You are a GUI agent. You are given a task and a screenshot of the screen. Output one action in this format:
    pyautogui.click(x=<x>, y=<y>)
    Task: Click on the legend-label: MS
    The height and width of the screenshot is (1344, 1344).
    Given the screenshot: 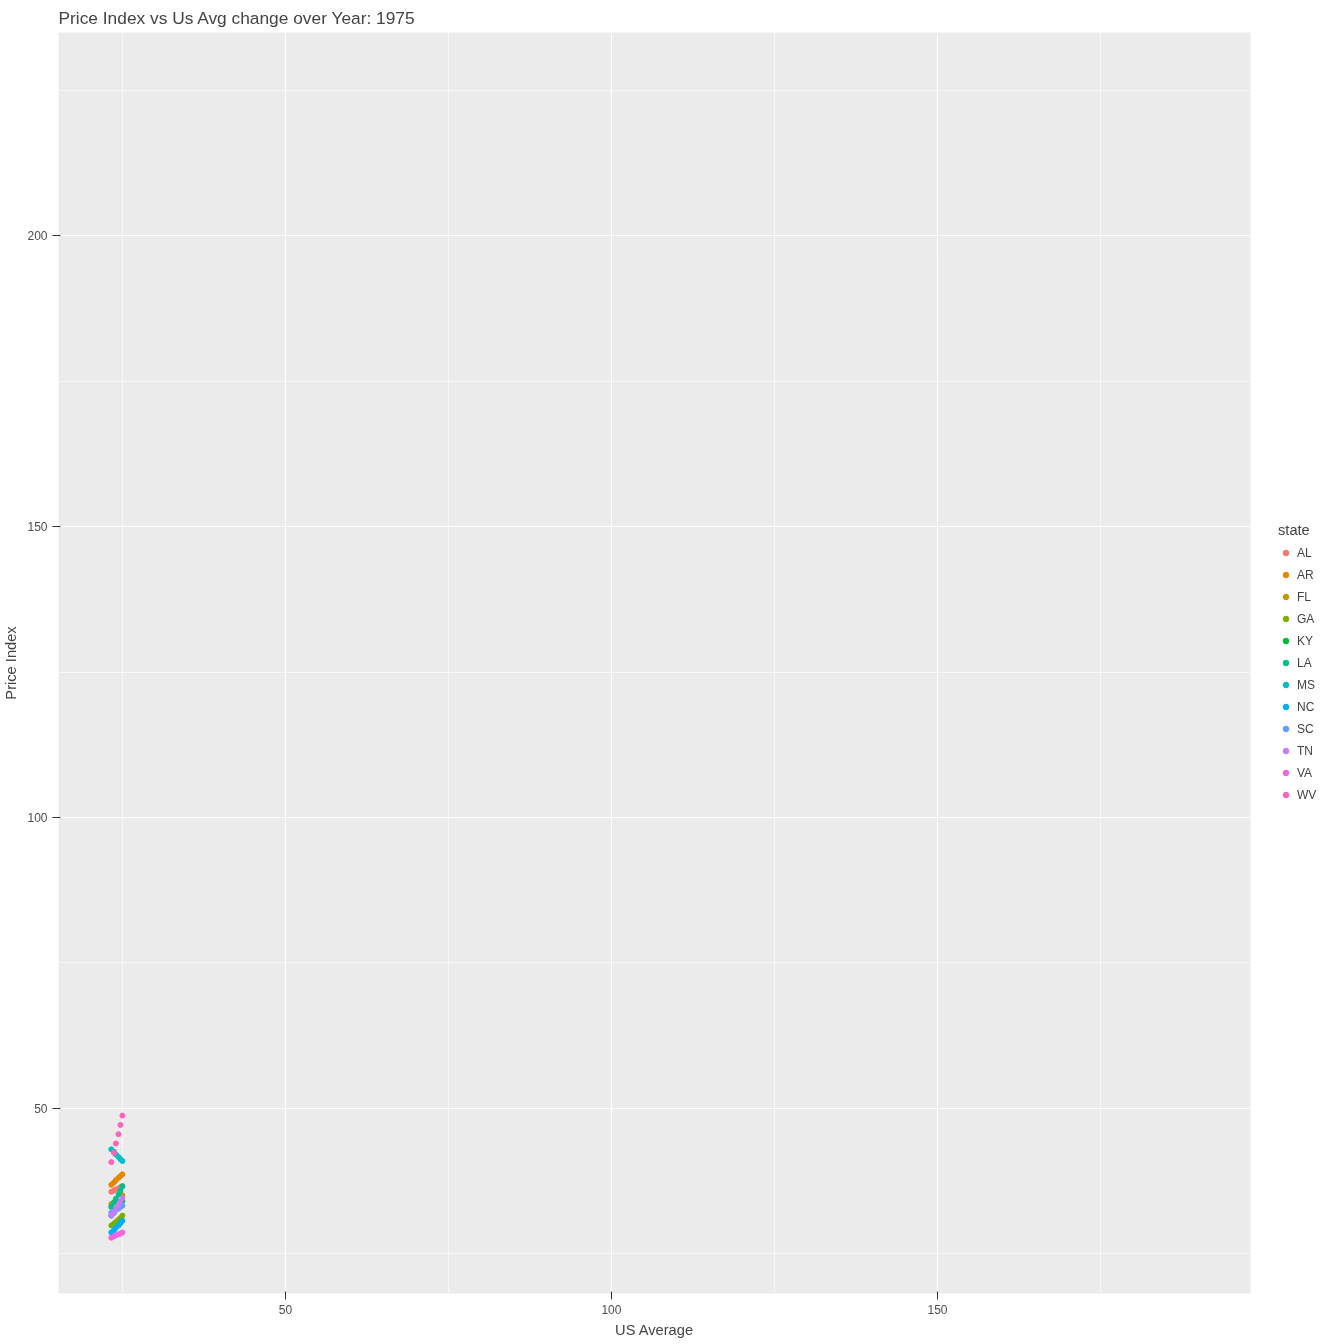 What is the action you would take?
    pyautogui.click(x=1306, y=684)
    